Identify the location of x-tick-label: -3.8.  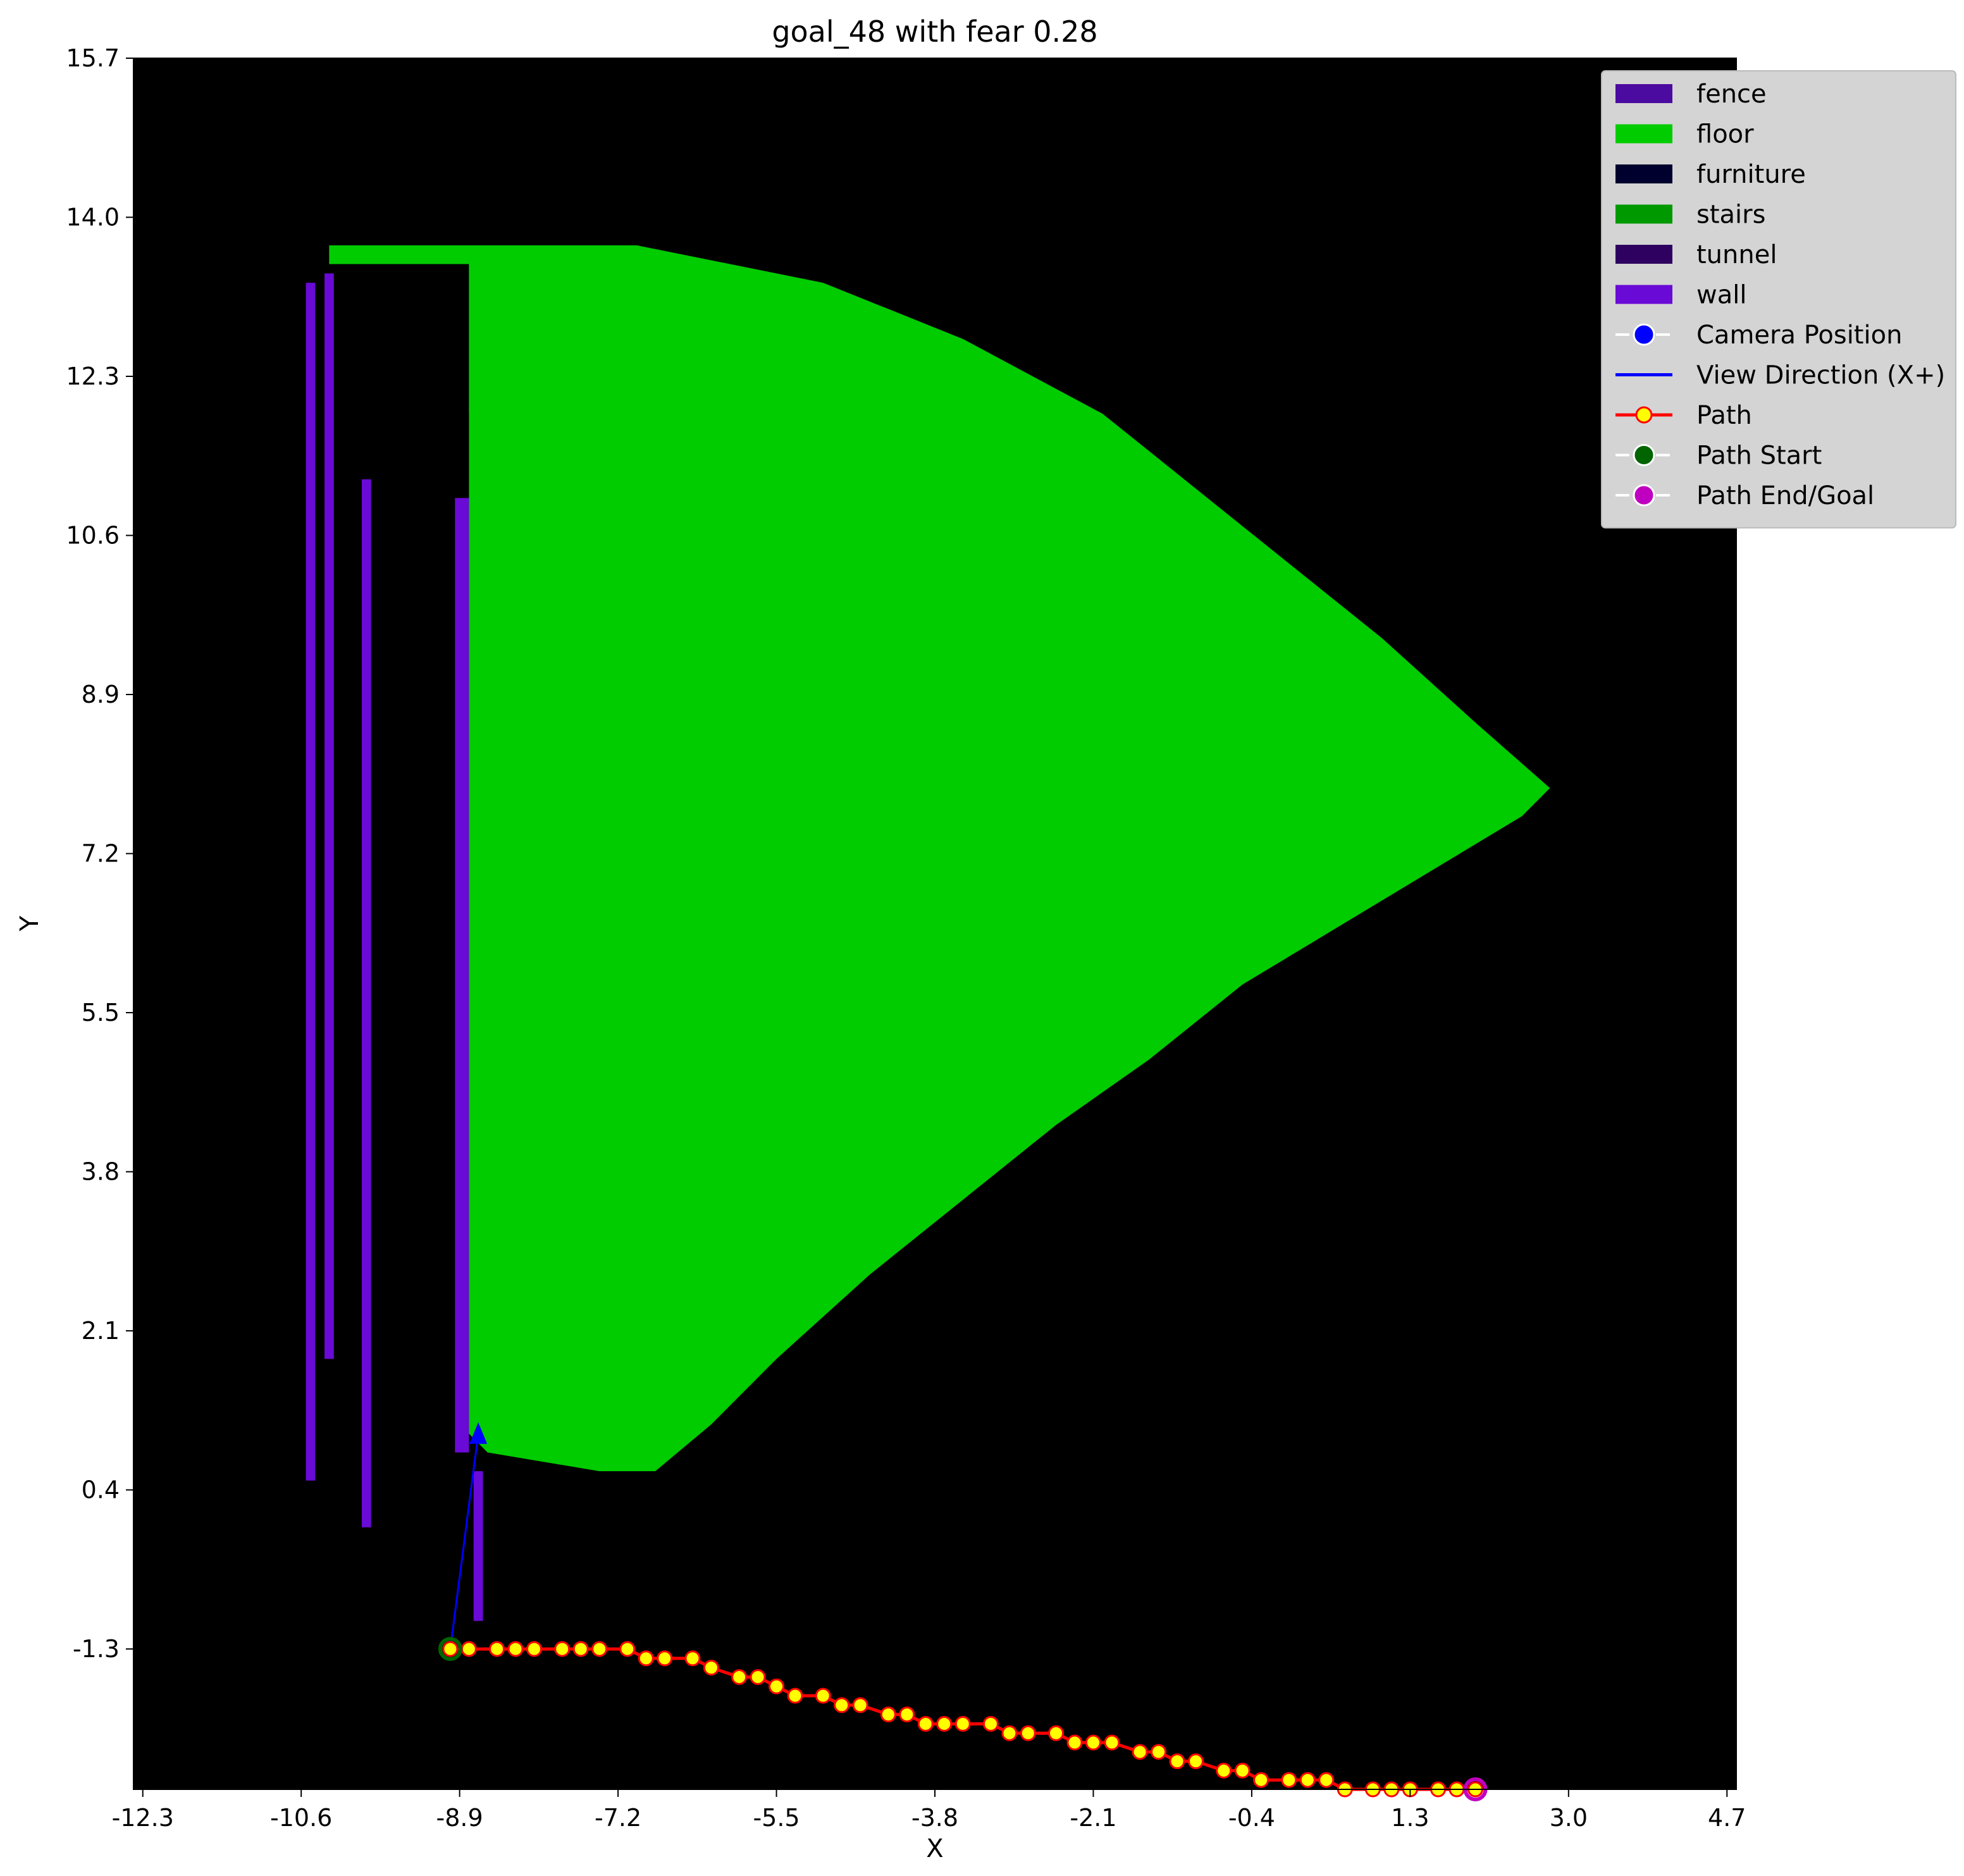
(934, 1818).